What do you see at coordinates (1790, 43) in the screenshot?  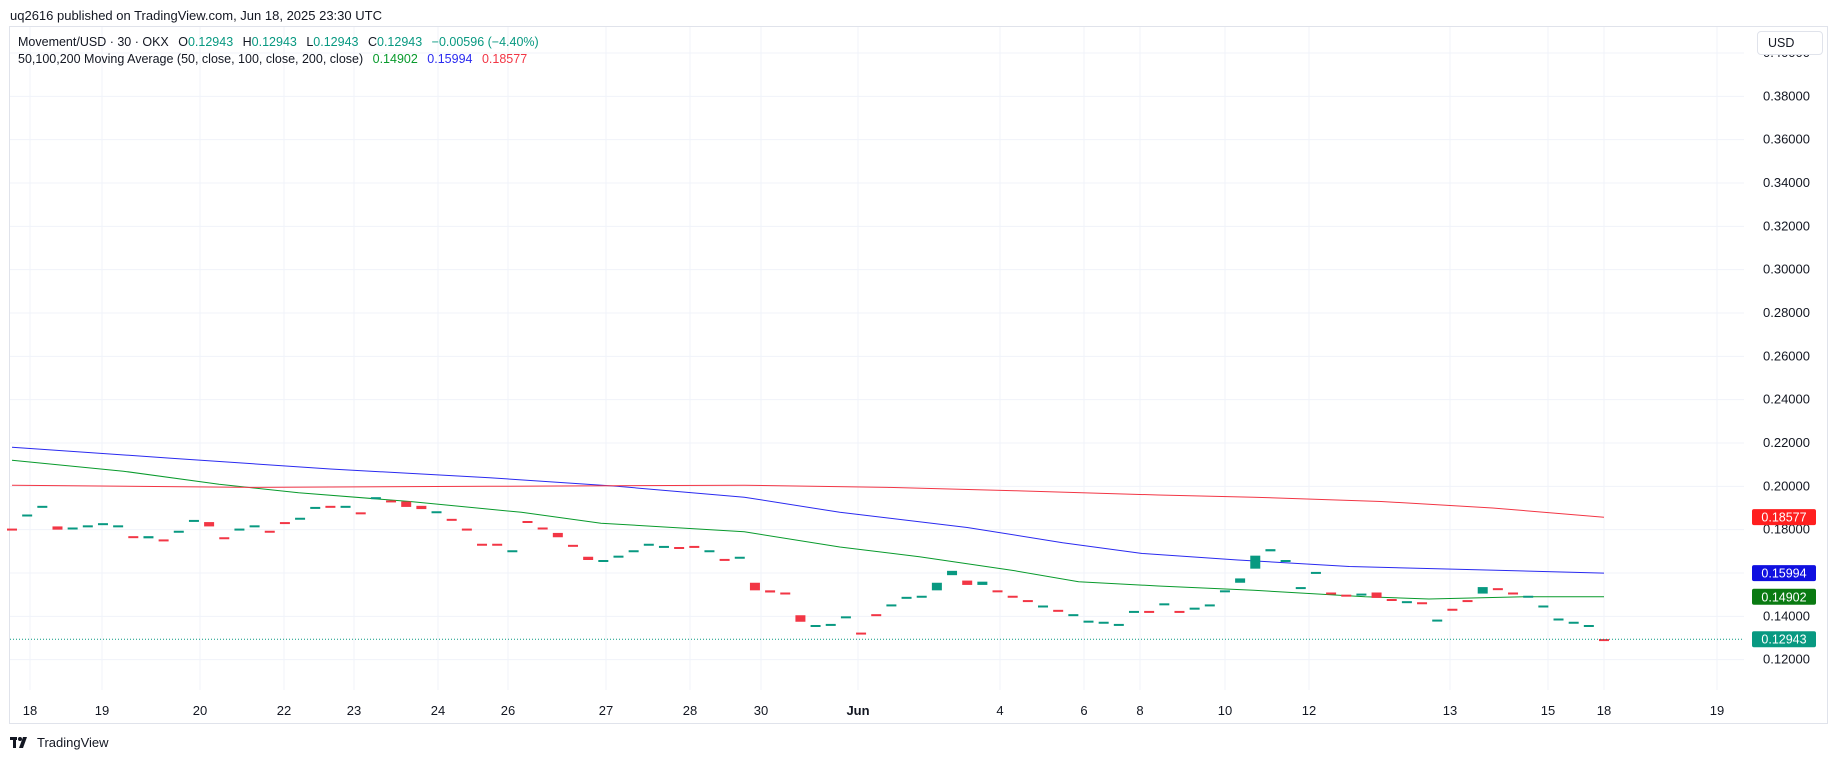 I see `currency-button: USD` at bounding box center [1790, 43].